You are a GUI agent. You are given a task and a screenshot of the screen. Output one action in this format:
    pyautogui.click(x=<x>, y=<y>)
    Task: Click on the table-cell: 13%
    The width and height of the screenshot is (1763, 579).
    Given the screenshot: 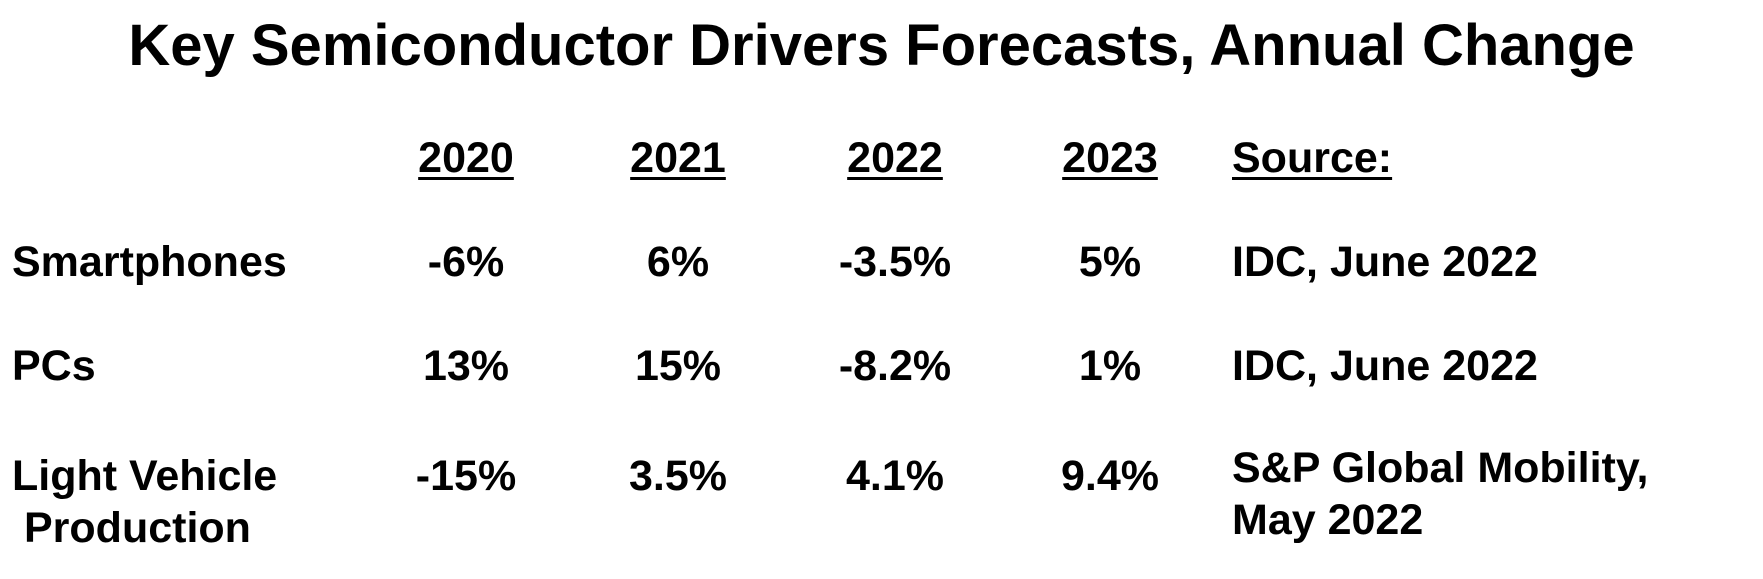 What is the action you would take?
    pyautogui.click(x=466, y=366)
    